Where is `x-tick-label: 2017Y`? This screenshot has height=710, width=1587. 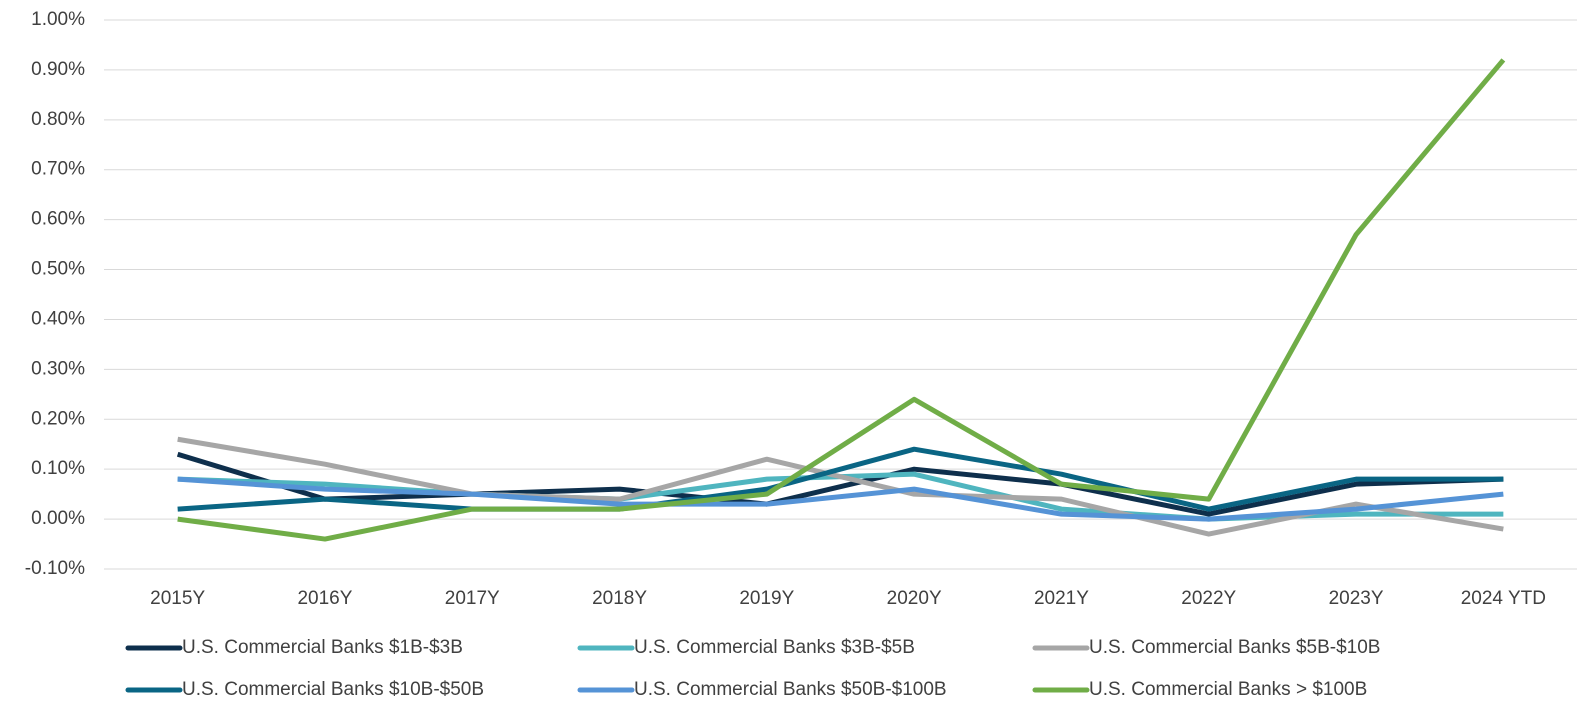 x-tick-label: 2017Y is located at coordinates (472, 598).